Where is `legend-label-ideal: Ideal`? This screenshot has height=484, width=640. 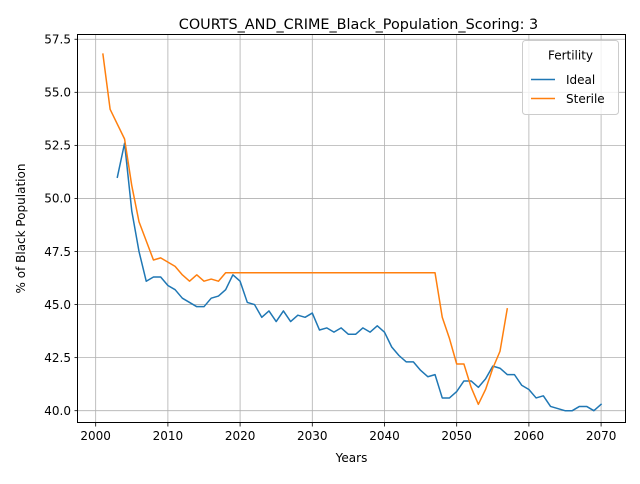 legend-label-ideal: Ideal is located at coordinates (580, 80).